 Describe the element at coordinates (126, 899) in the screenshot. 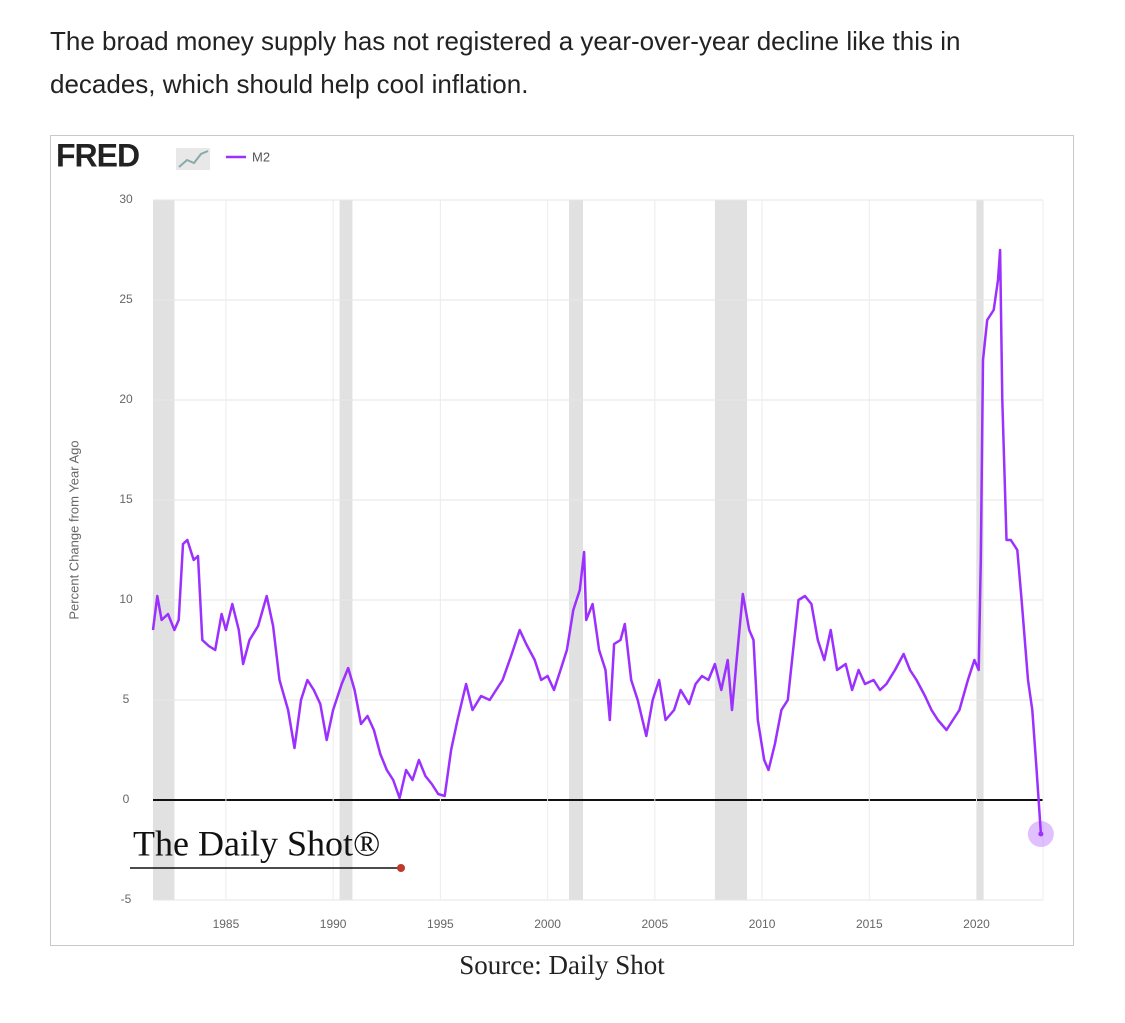

I see `y-tick-label: -5` at that location.